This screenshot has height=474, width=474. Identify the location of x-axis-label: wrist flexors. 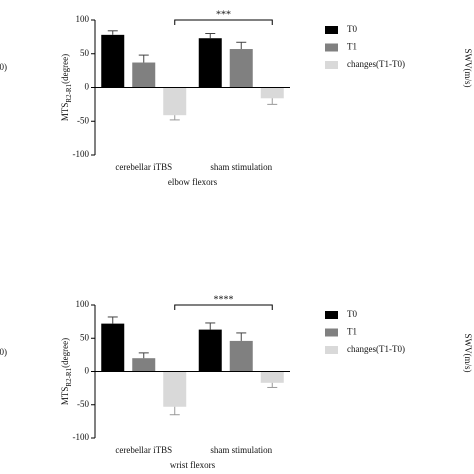
(193, 465).